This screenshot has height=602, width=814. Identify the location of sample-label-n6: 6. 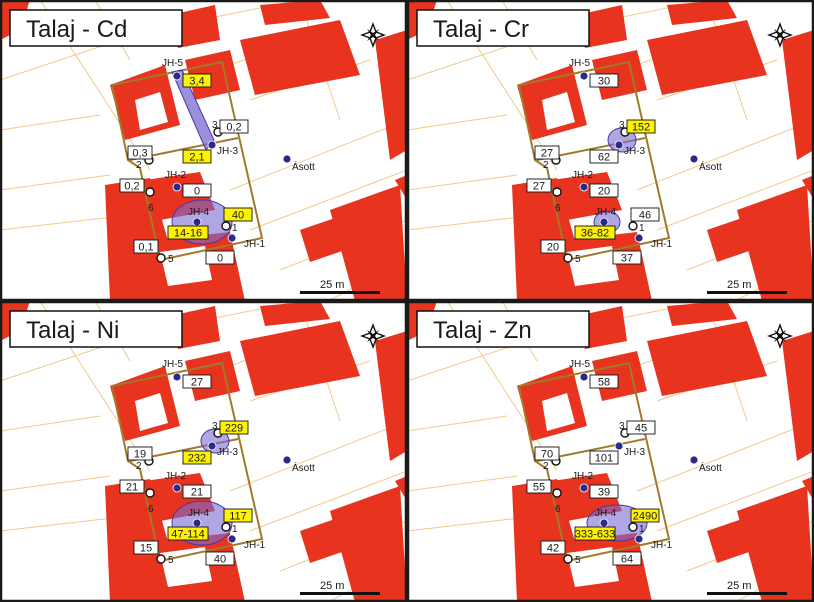
(151, 208).